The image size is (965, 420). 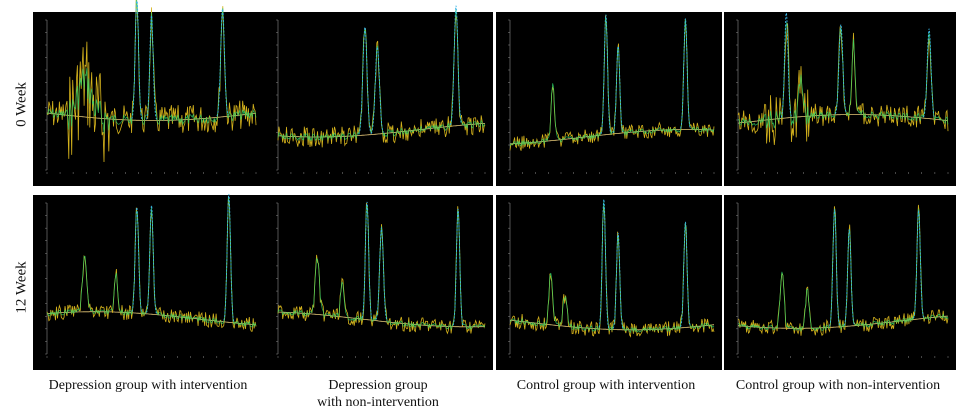 I want to click on spectrum-line, so click(x=612, y=83).